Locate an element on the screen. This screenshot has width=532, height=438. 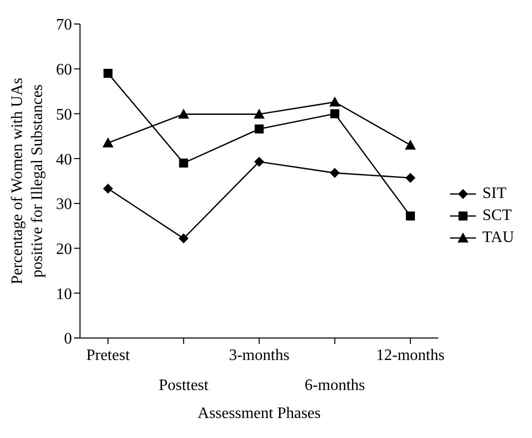
x-tick-label: Posttest is located at coordinates (184, 385).